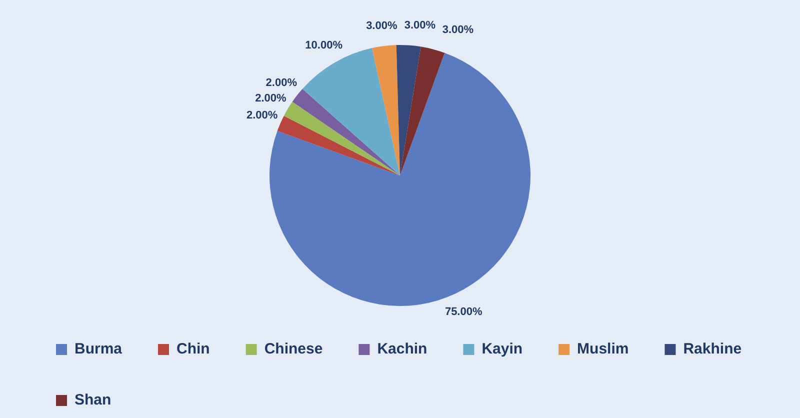  Describe the element at coordinates (603, 349) in the screenshot. I see `legend-label: Muslim` at that location.